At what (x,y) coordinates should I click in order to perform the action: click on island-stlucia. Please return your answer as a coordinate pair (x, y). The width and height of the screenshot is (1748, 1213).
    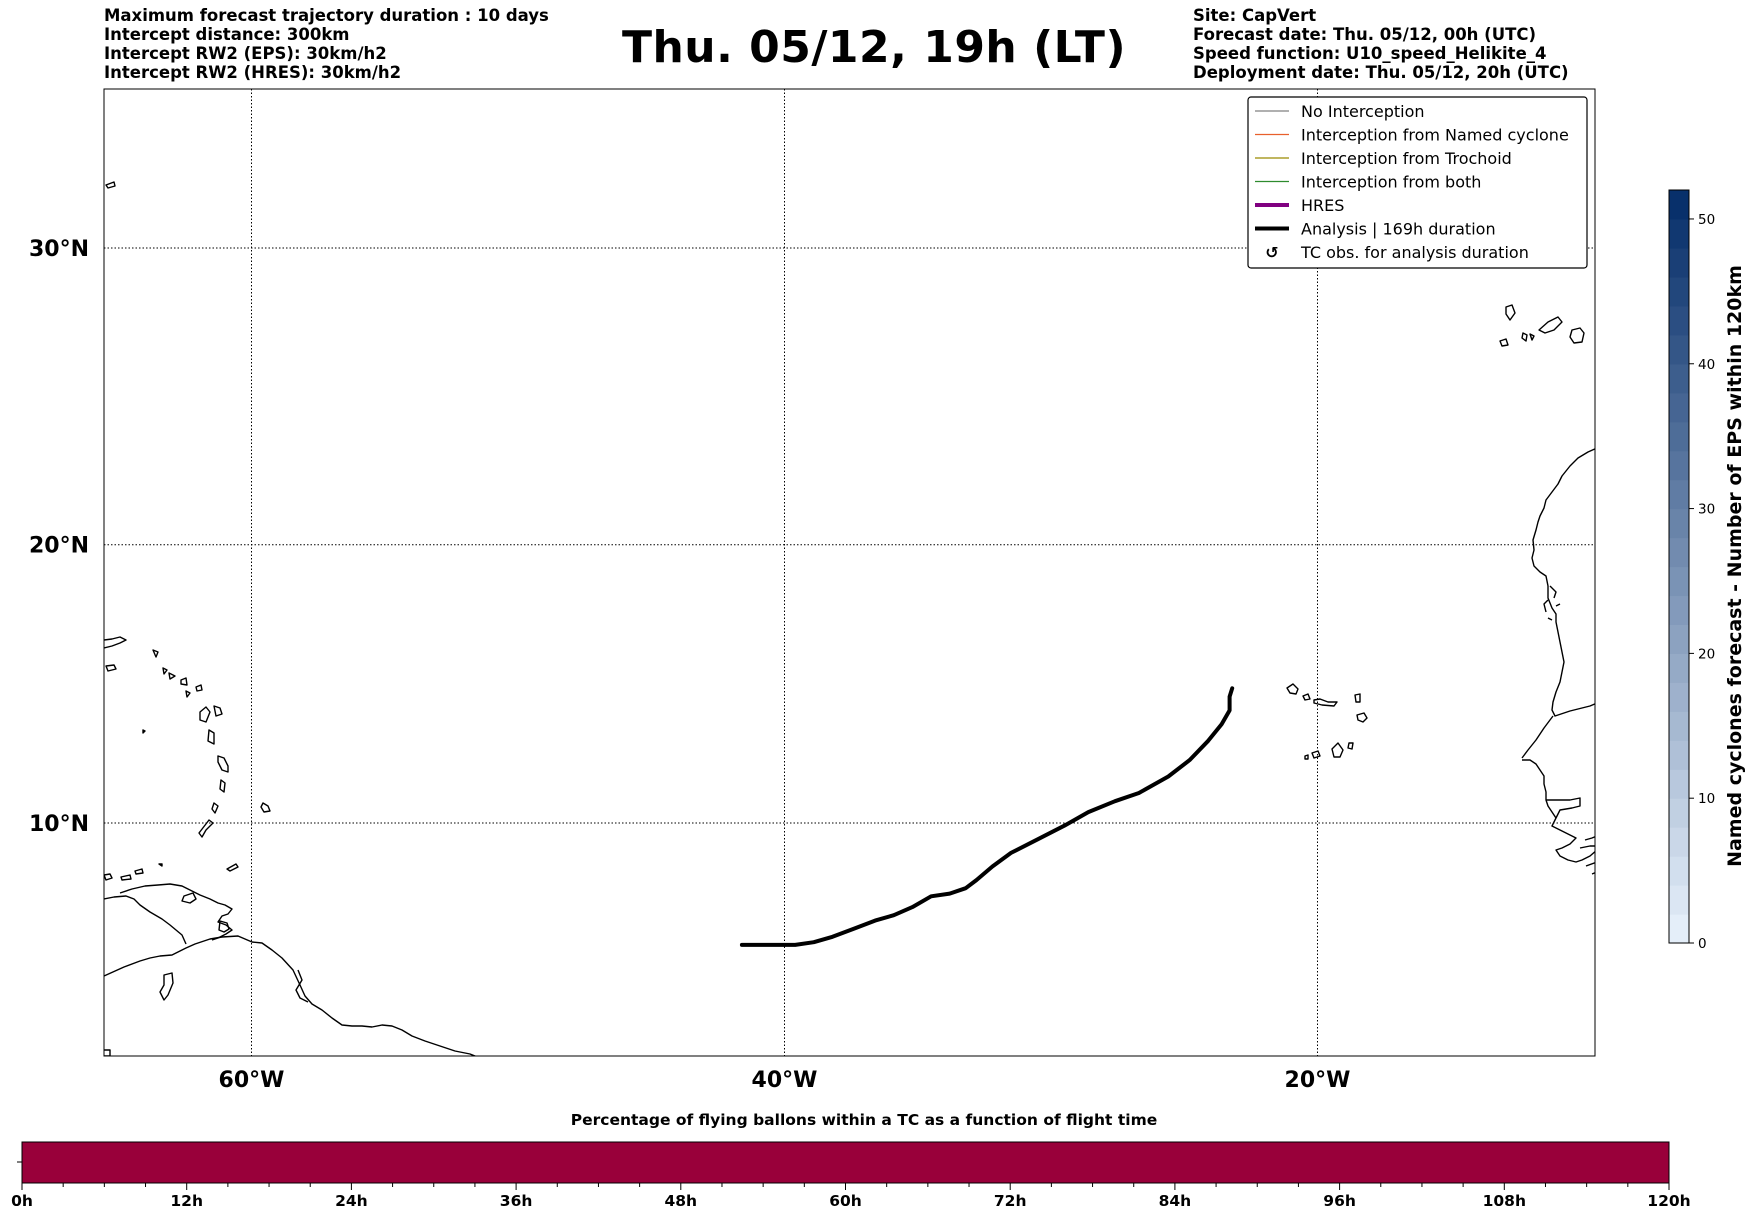
    Looking at the image, I should click on (222, 786).